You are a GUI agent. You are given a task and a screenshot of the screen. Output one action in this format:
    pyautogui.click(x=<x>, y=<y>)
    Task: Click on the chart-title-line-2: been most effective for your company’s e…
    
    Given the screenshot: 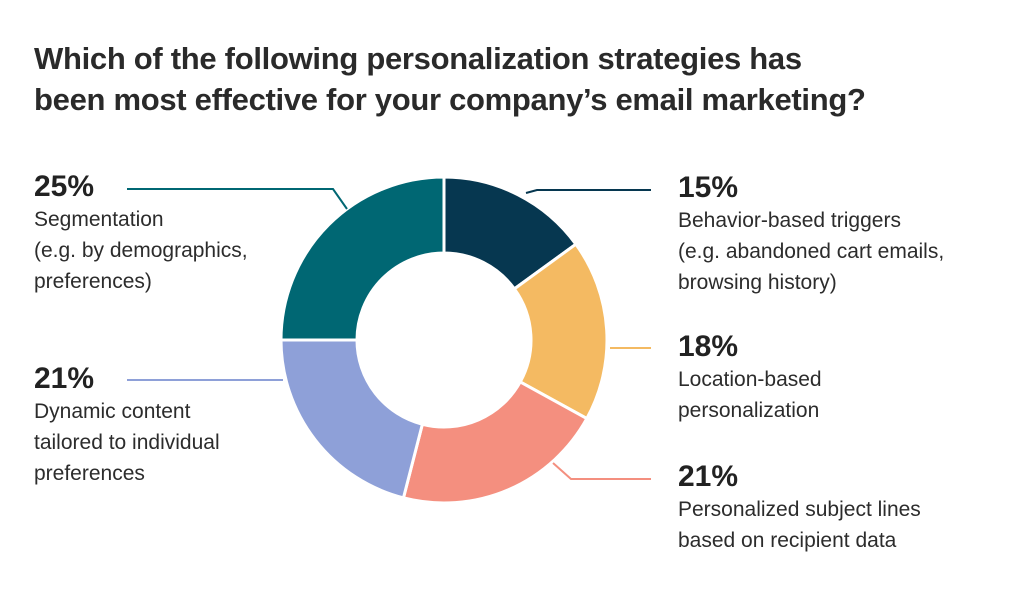 What is the action you would take?
    pyautogui.click(x=450, y=99)
    